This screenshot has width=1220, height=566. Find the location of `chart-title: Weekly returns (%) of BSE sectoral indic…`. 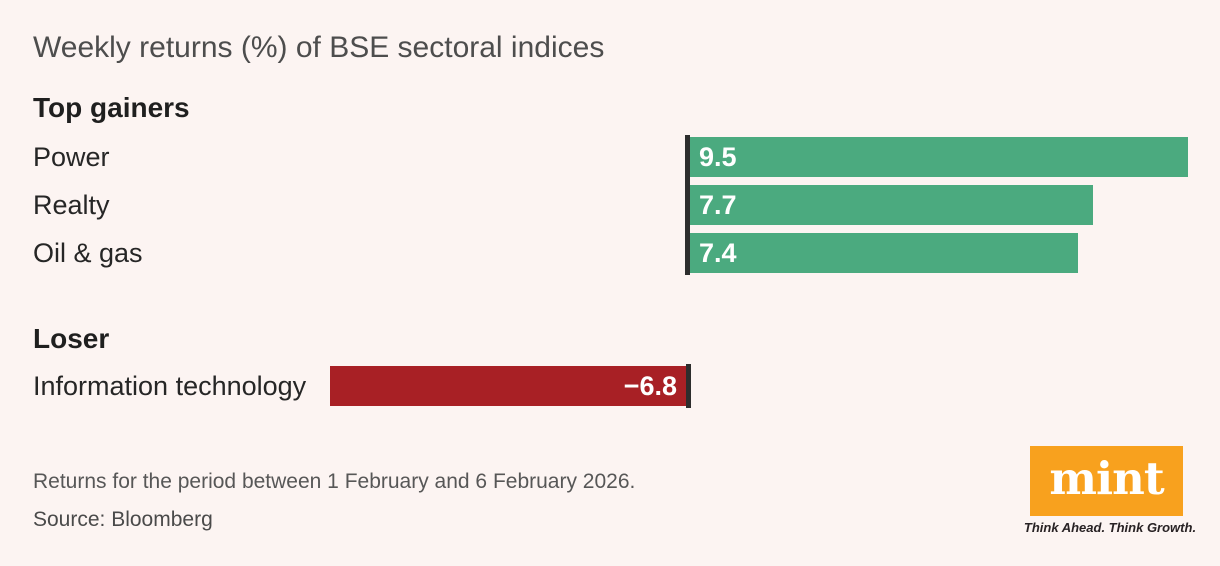

chart-title: Weekly returns (%) of BSE sectoral indic… is located at coordinates (319, 47).